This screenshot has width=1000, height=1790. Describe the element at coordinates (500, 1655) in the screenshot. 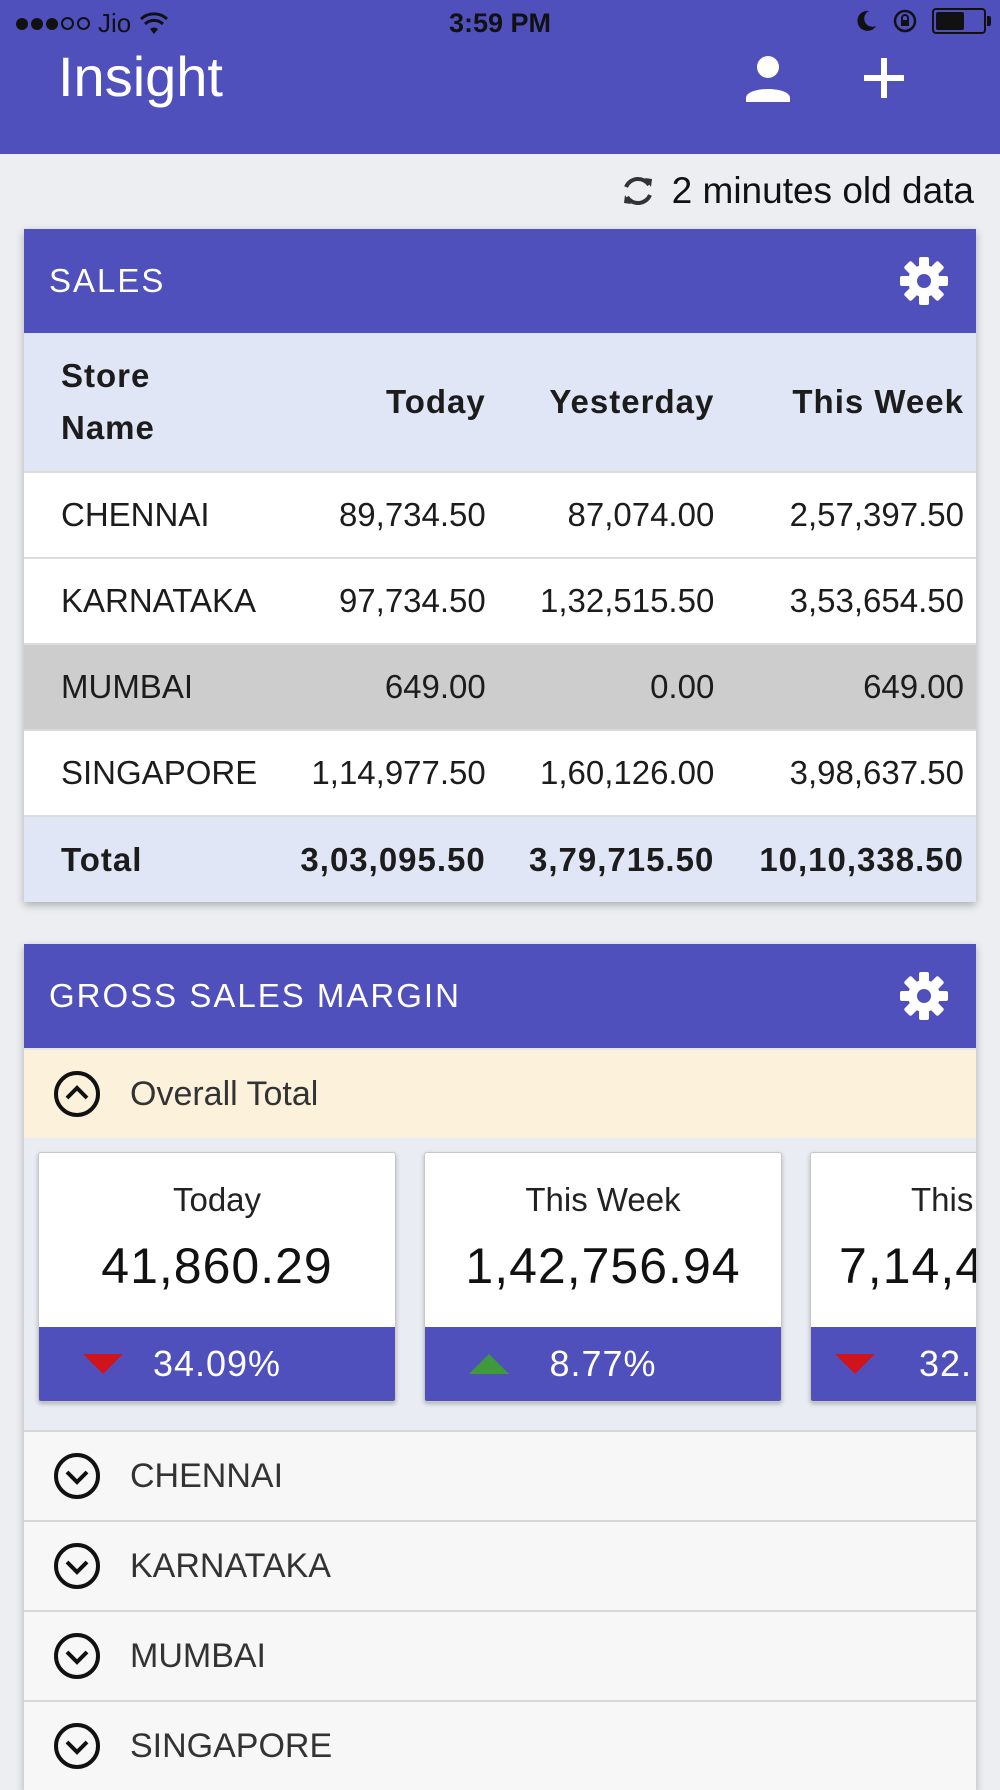

I see `store-accordion-mumbai: MUMBAI` at that location.